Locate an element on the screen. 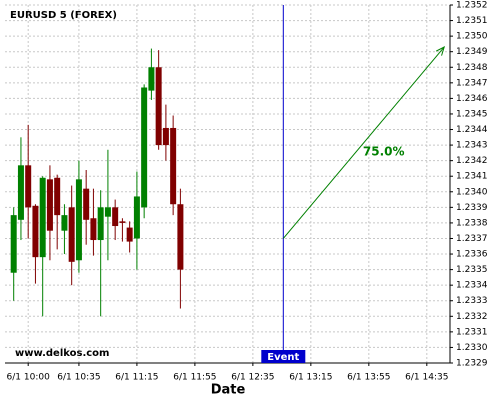 Image resolution: width=500 pixels, height=400 pixels. y-tick-label: 1.2341 is located at coordinates (472, 177).